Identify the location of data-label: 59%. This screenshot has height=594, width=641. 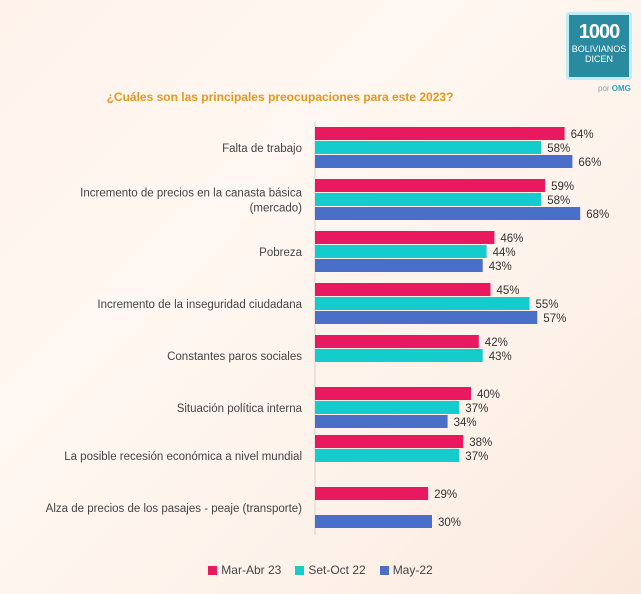
(562, 187).